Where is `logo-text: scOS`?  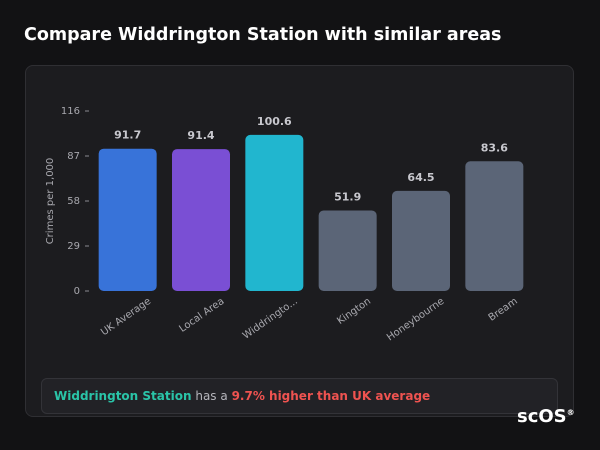
logo-text: scOS is located at coordinates (542, 416).